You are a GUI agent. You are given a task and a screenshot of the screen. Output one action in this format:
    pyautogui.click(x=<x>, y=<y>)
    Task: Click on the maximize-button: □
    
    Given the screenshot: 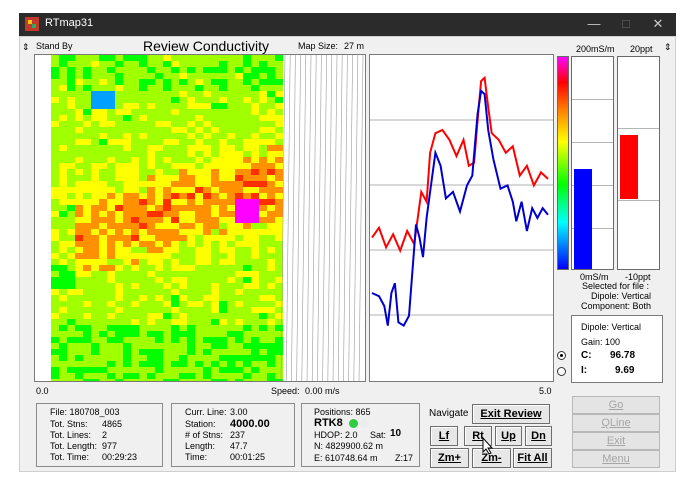 What is the action you would take?
    pyautogui.click(x=626, y=23)
    